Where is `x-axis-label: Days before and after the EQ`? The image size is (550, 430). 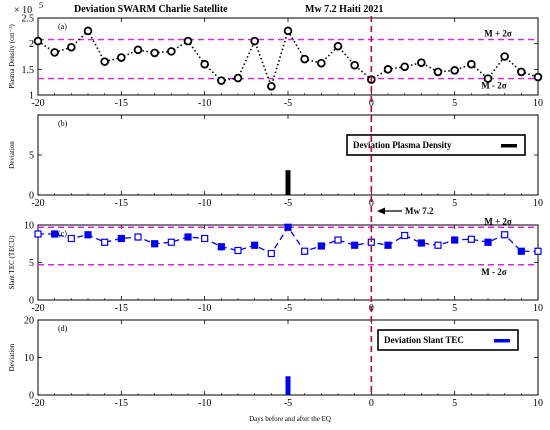 x-axis-label: Days before and after the EQ is located at coordinates (290, 419).